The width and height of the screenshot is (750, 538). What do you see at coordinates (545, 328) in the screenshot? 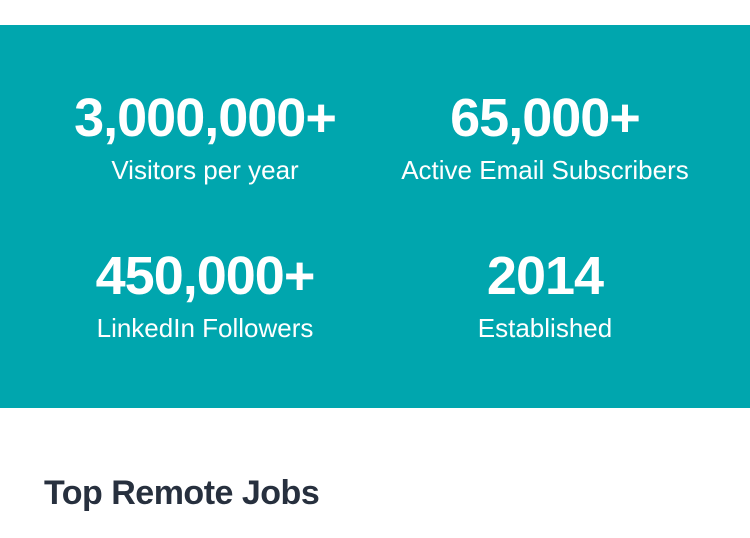
I see `stat-label: Established` at bounding box center [545, 328].